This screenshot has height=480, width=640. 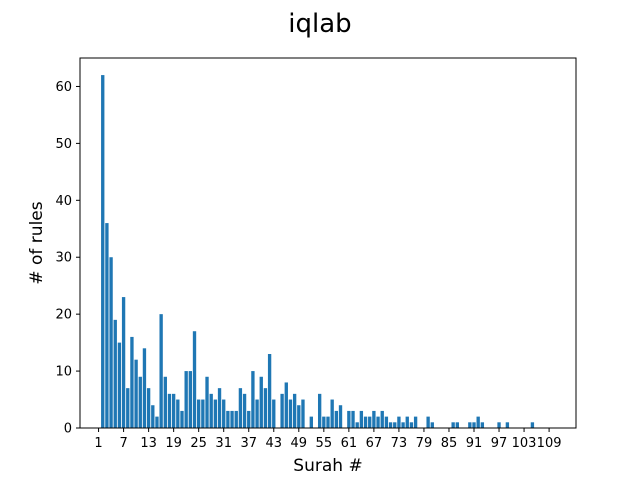 What do you see at coordinates (324, 443) in the screenshot?
I see `x-tick-label: 55` at bounding box center [324, 443].